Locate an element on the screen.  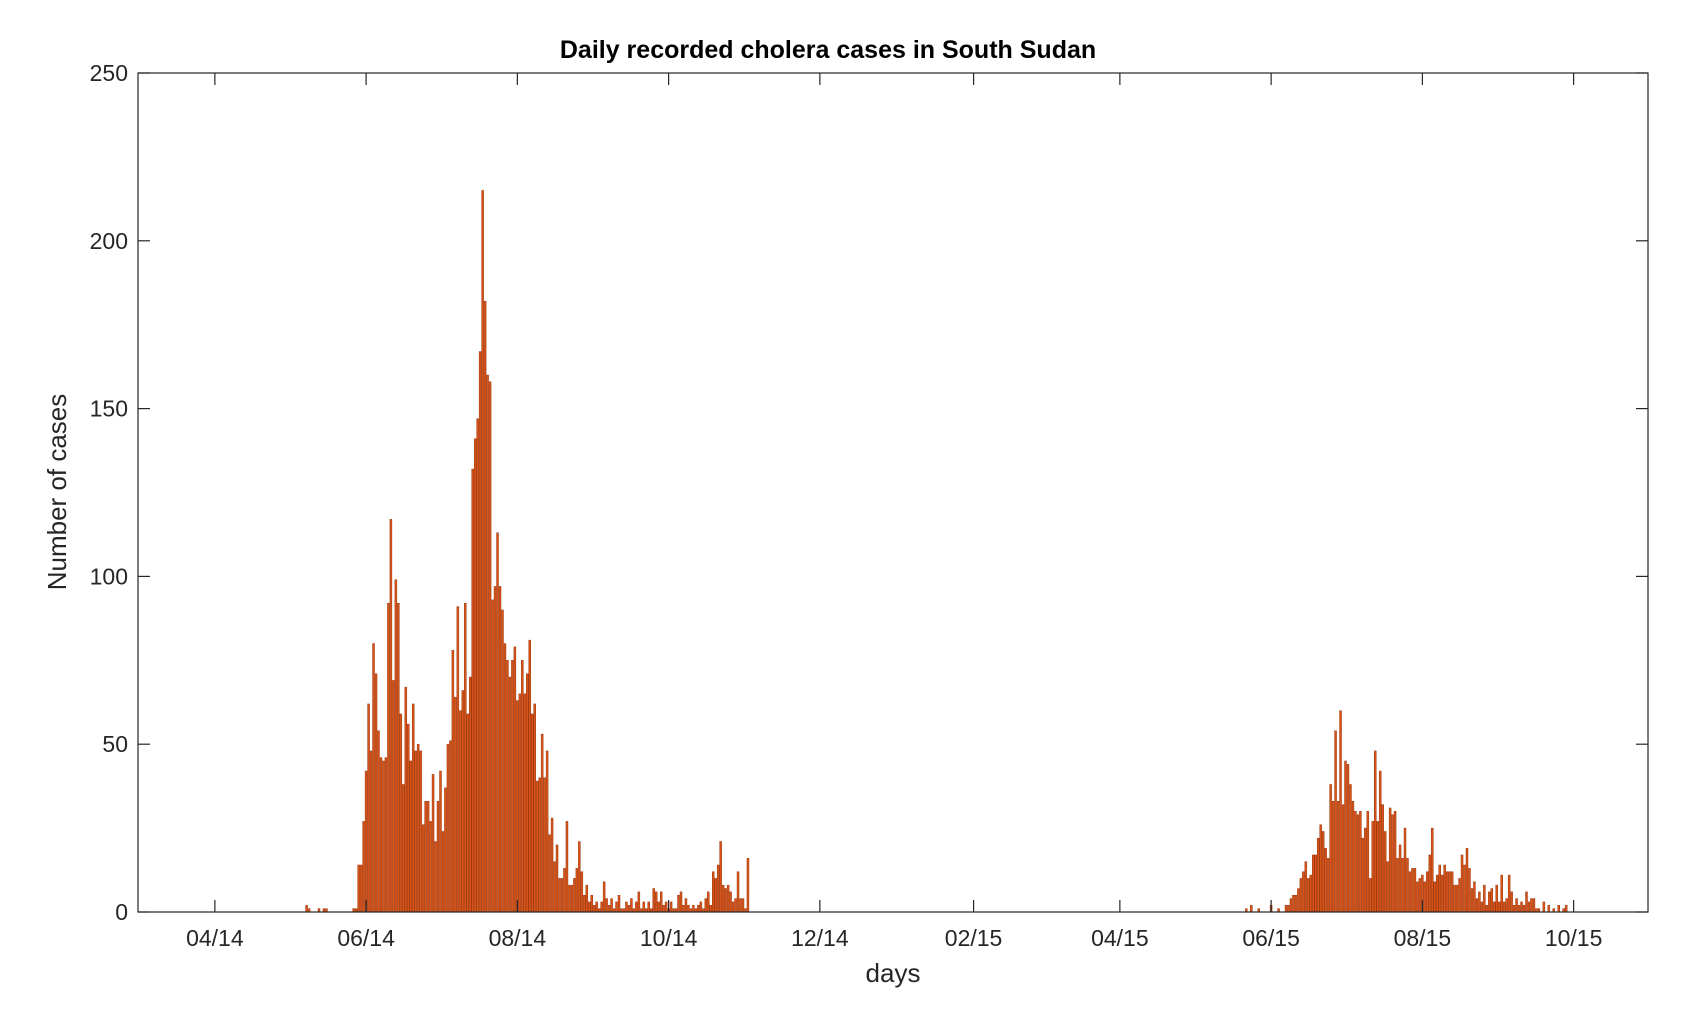
y-tick-label-3: 150 is located at coordinates (109, 409).